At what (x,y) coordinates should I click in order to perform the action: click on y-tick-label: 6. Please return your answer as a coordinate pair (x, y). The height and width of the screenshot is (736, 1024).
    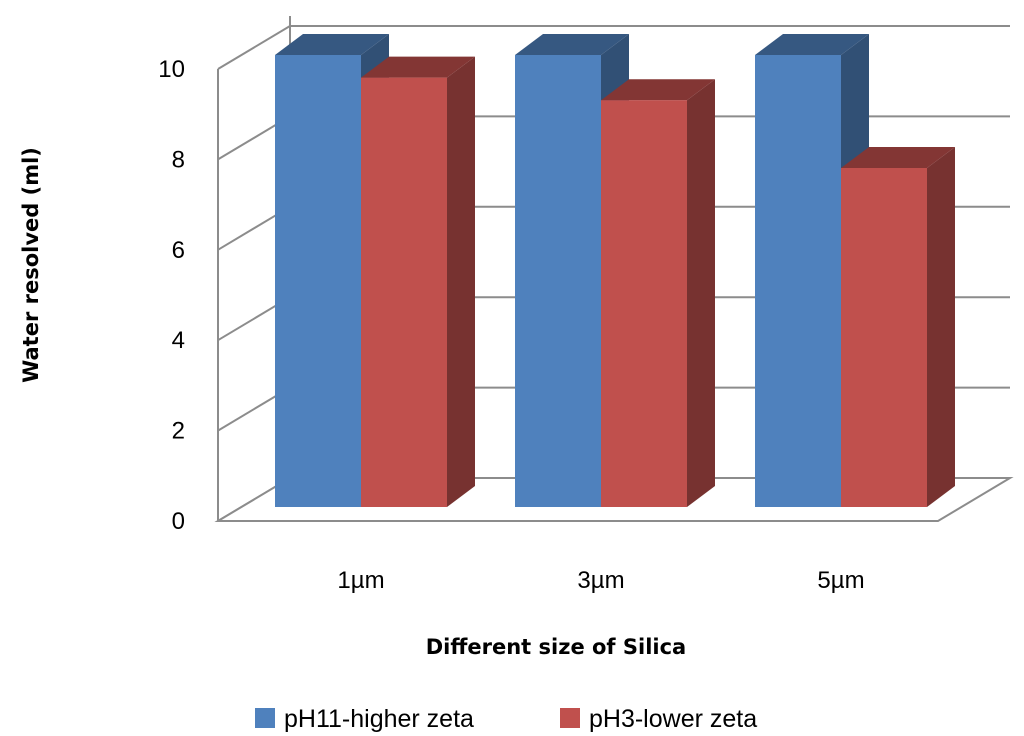
    Looking at the image, I should click on (178, 250).